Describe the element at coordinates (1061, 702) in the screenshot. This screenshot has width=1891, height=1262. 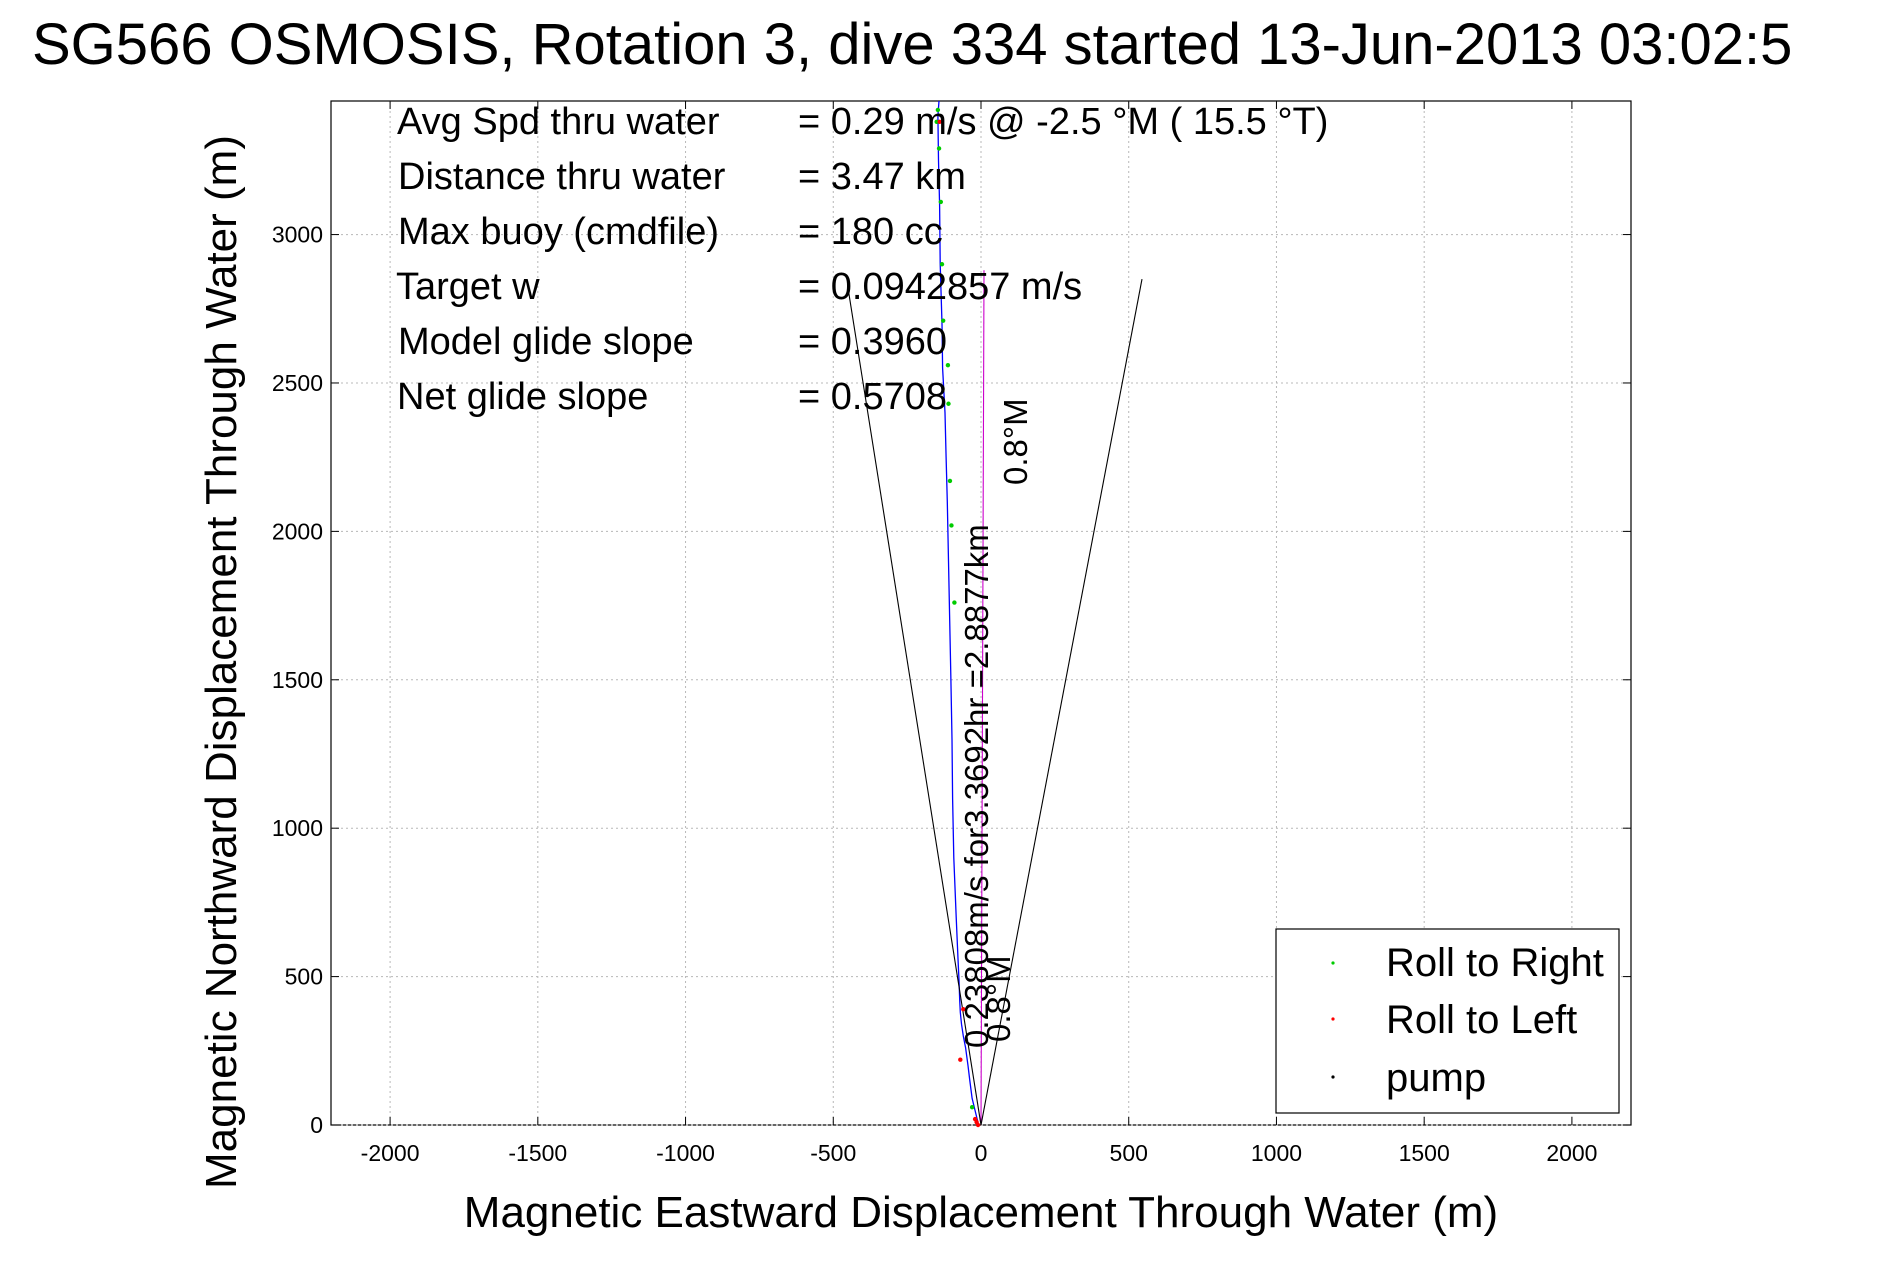
I see `series-line-cone-right` at that location.